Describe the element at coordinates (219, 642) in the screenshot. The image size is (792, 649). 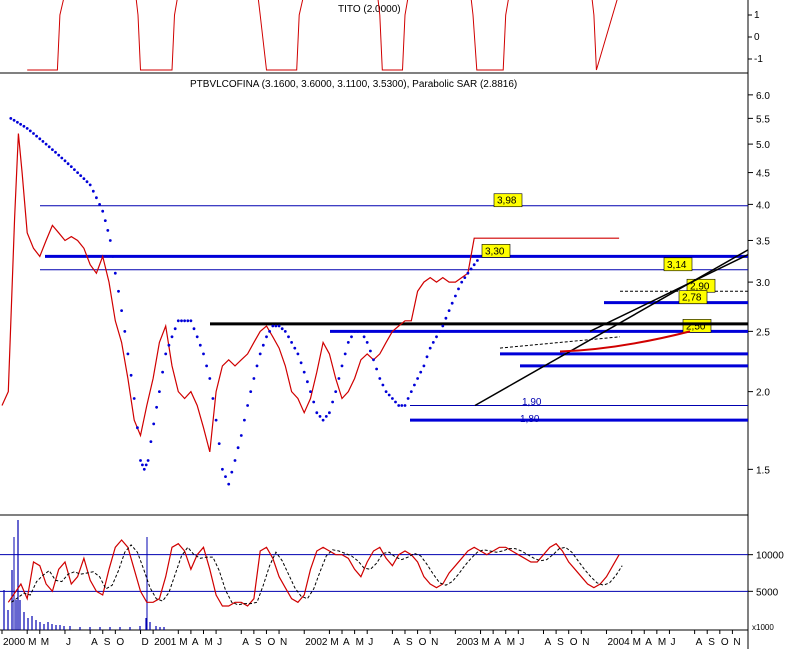
I see `time-tick-label: J` at that location.